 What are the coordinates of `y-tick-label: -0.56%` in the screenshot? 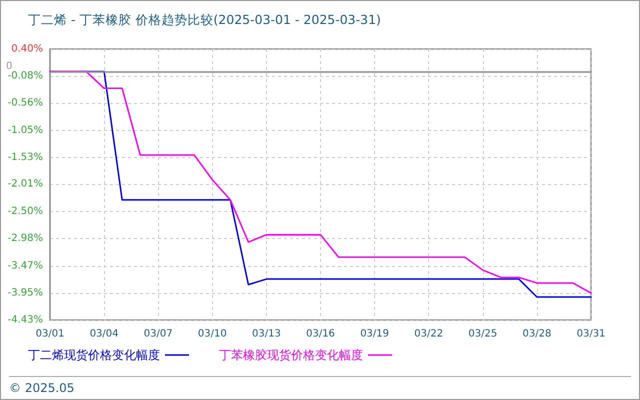 It's located at (25, 102).